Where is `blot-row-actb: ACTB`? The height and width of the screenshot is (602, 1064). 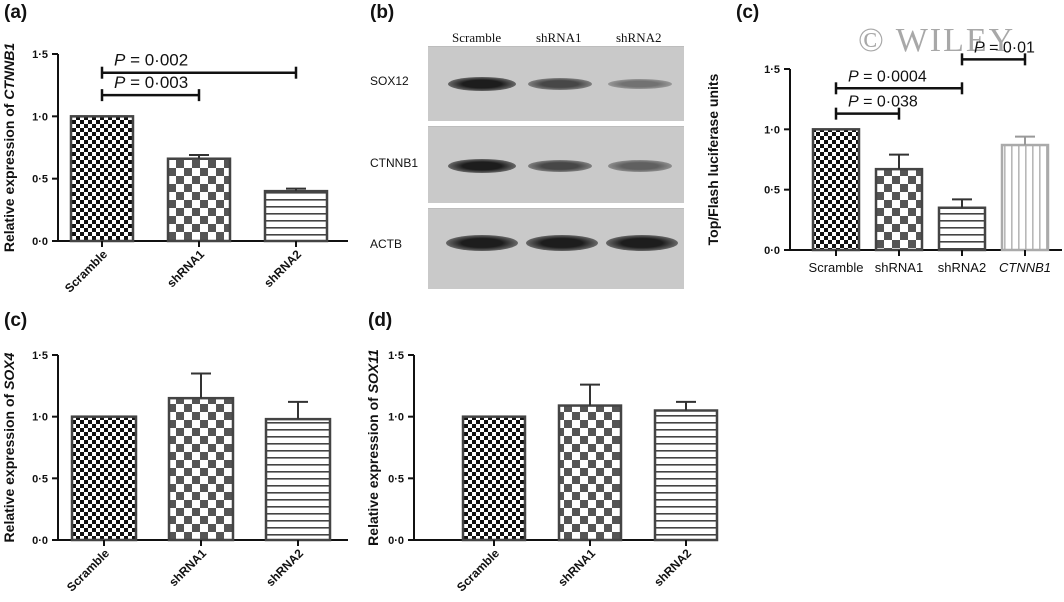
blot-row-actb: ACTB is located at coordinates (386, 244).